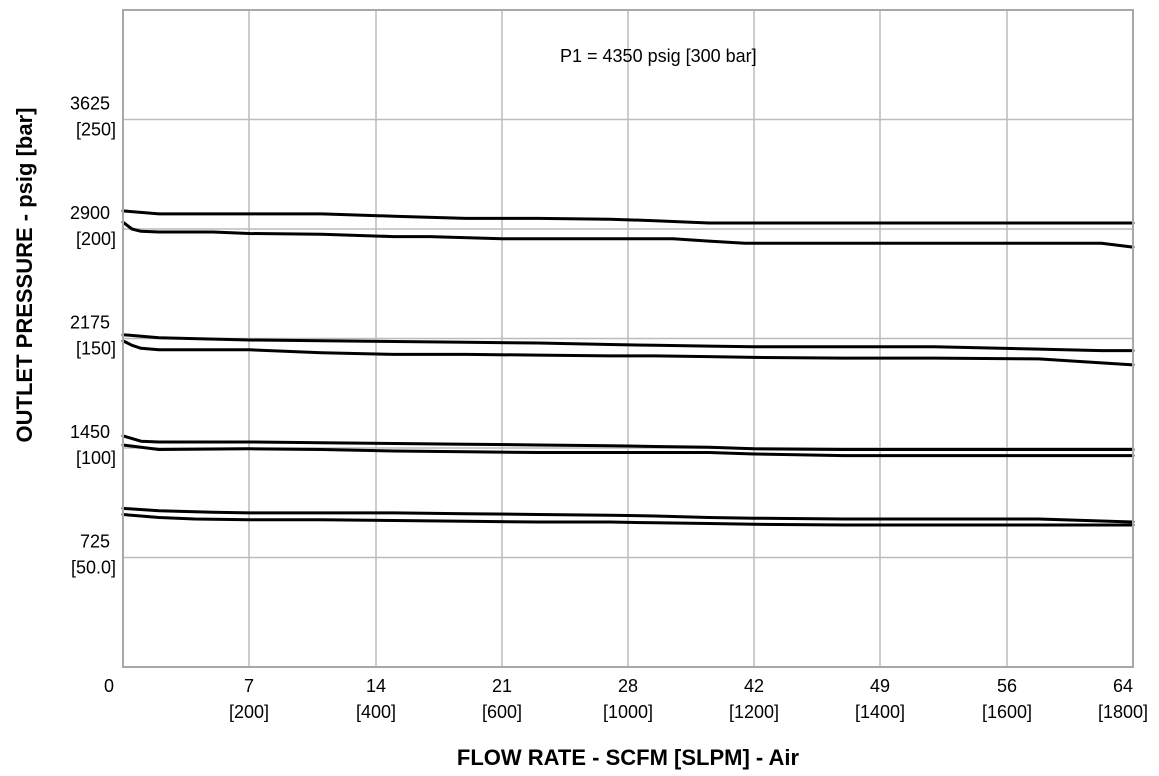 This screenshot has width=1159, height=776. I want to click on x-tick-label: 14, so click(376, 686).